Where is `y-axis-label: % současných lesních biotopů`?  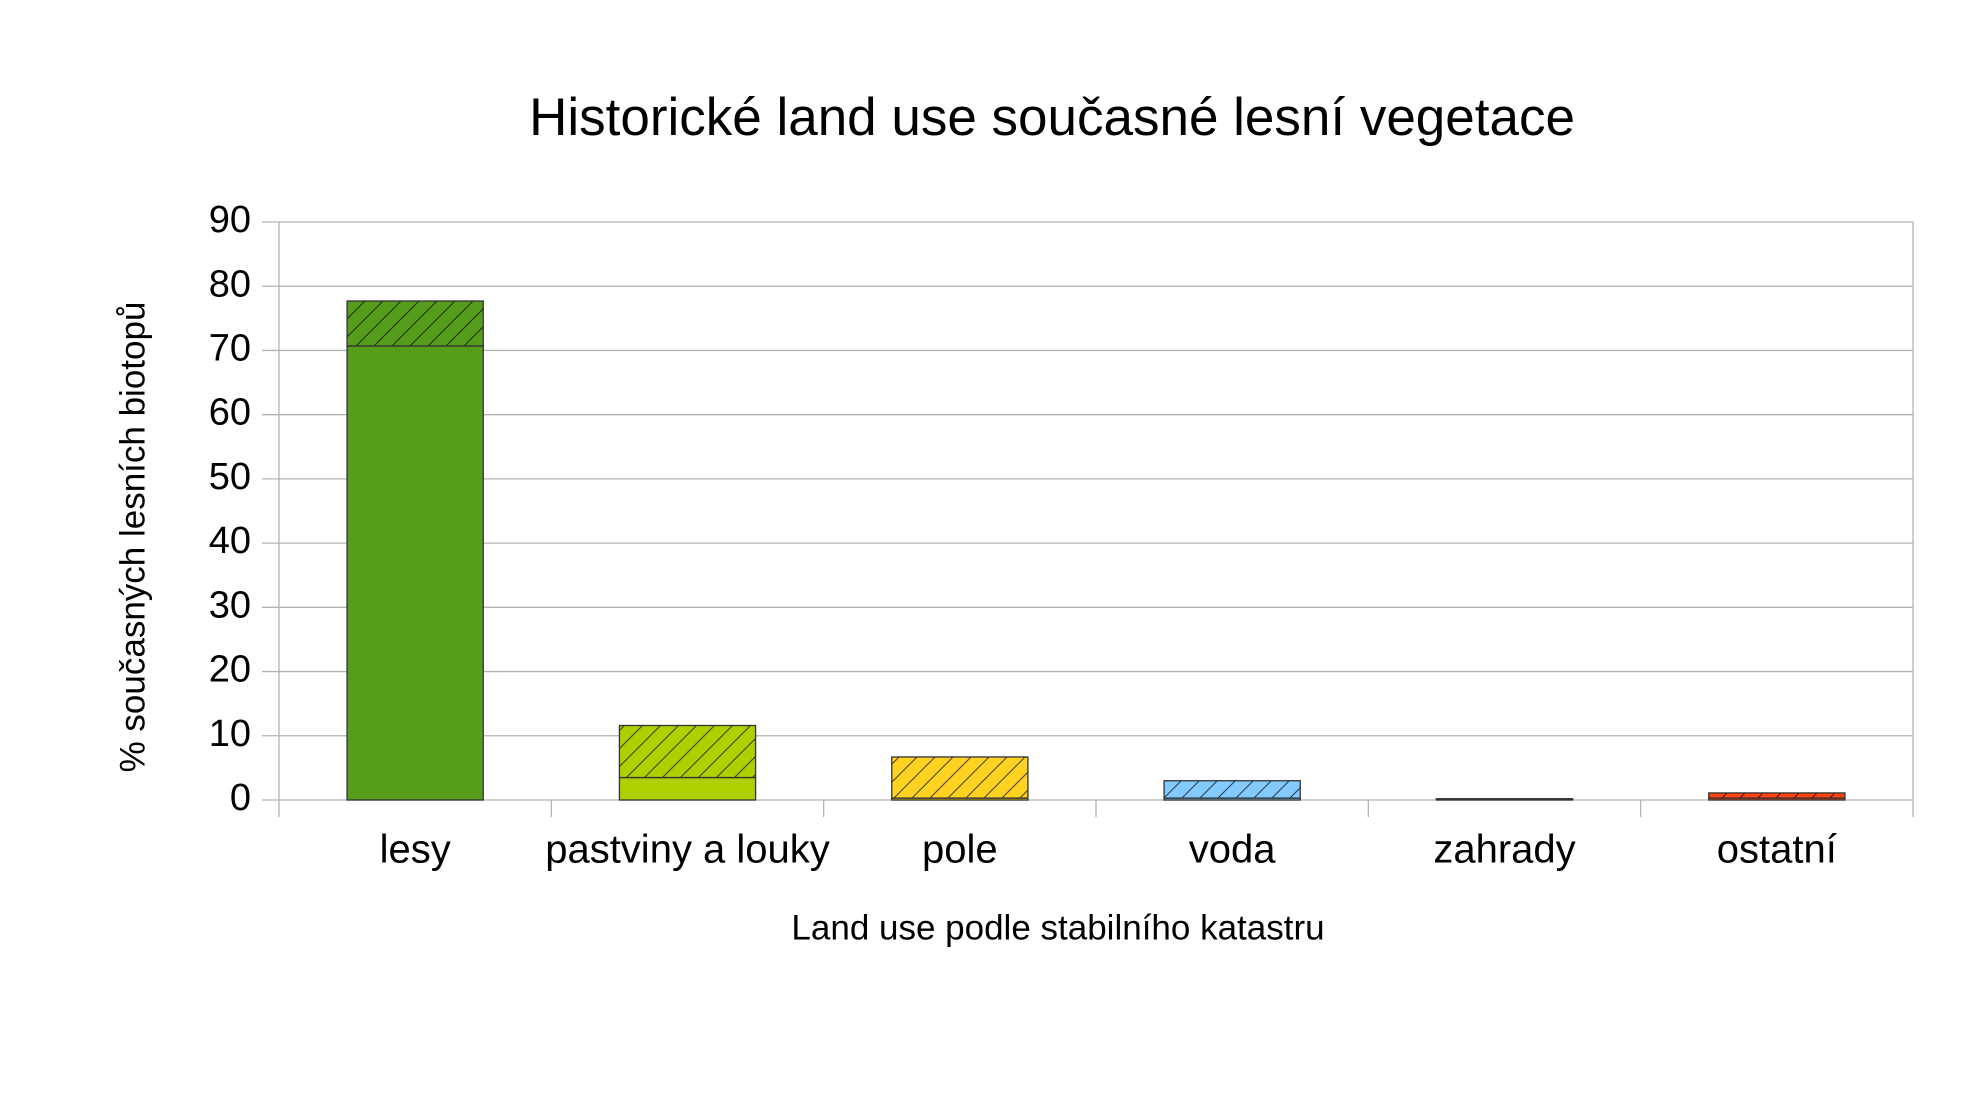
y-axis-label: % současných lesních biotopů is located at coordinates (132, 537).